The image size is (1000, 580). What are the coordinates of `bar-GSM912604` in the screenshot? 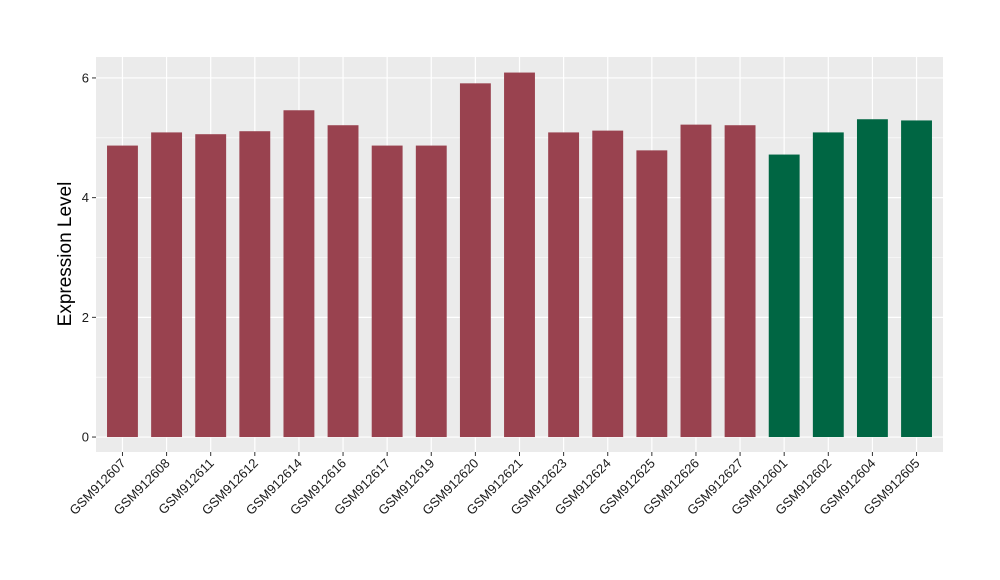 It's located at (872, 278).